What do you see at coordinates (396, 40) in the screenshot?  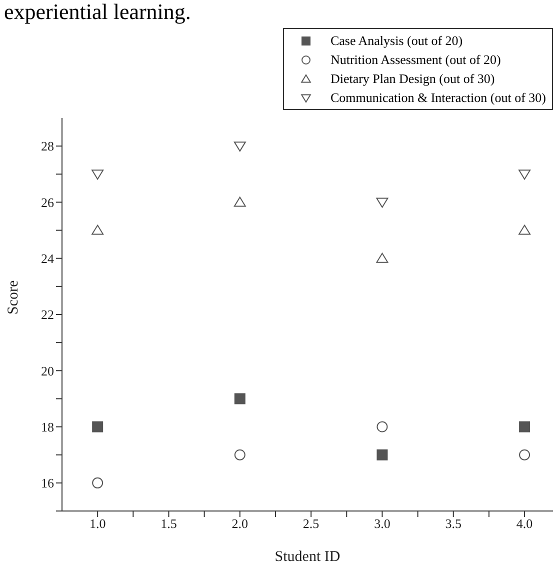 I see `legend-label: Case Analysis (out of 20)` at bounding box center [396, 40].